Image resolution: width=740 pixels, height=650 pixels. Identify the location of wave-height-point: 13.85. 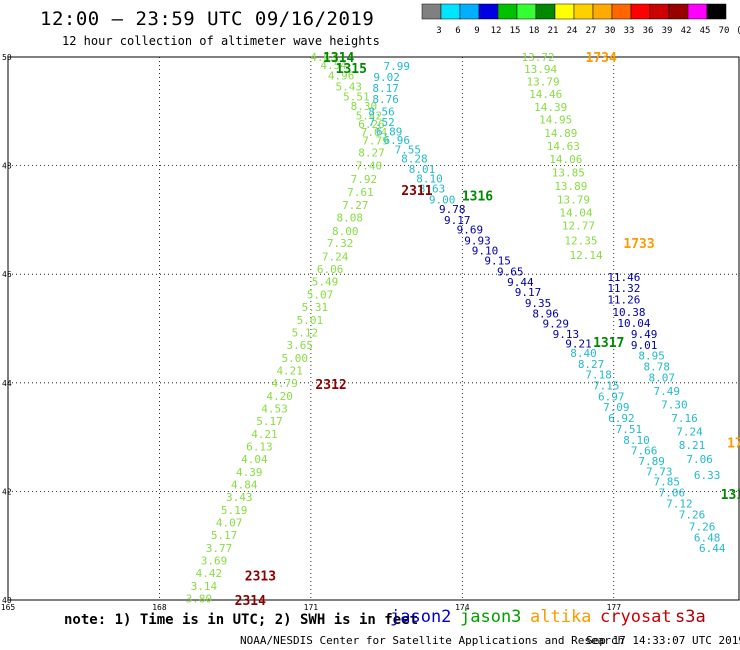
(568, 173).